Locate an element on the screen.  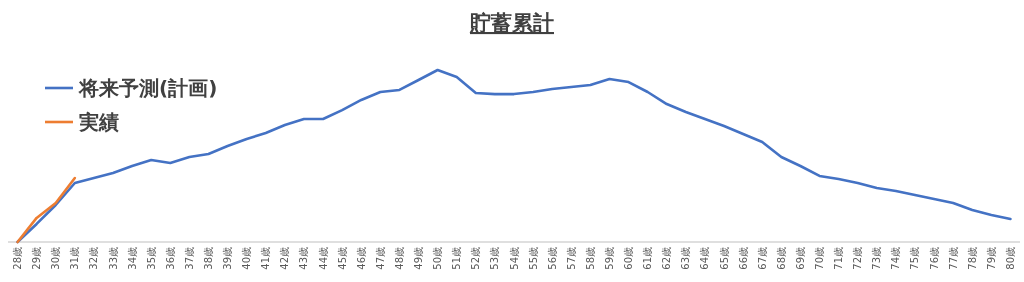
x-tick-label: 40歳 is located at coordinates (247, 258).